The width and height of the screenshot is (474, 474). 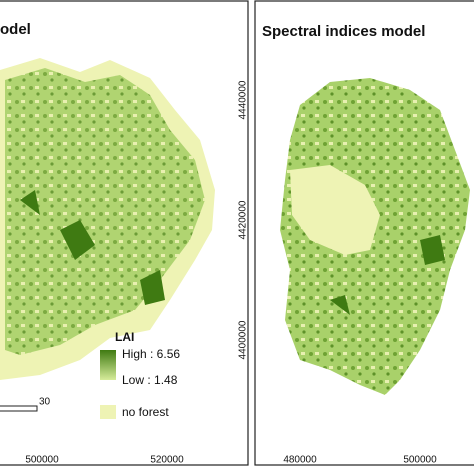 I want to click on x-tick-label: 520000, so click(x=167, y=460).